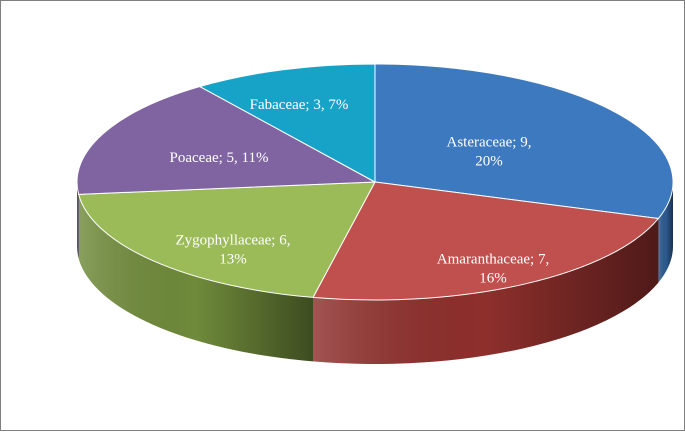 Image resolution: width=685 pixels, height=432 pixels. Describe the element at coordinates (489, 152) in the screenshot. I see `data-label-asteraceae: Asteraceae; 9, 20%` at that location.